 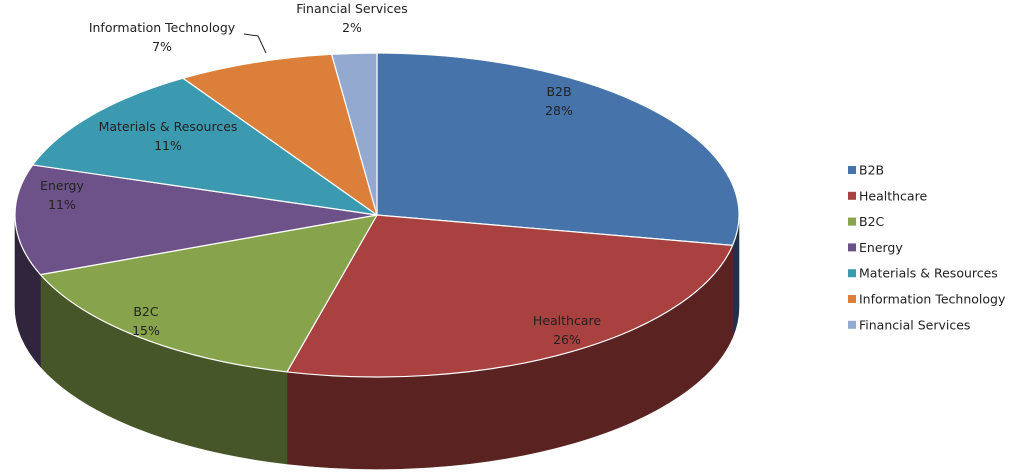 I want to click on slice-label-information-technology: Information Technology, so click(x=162, y=27).